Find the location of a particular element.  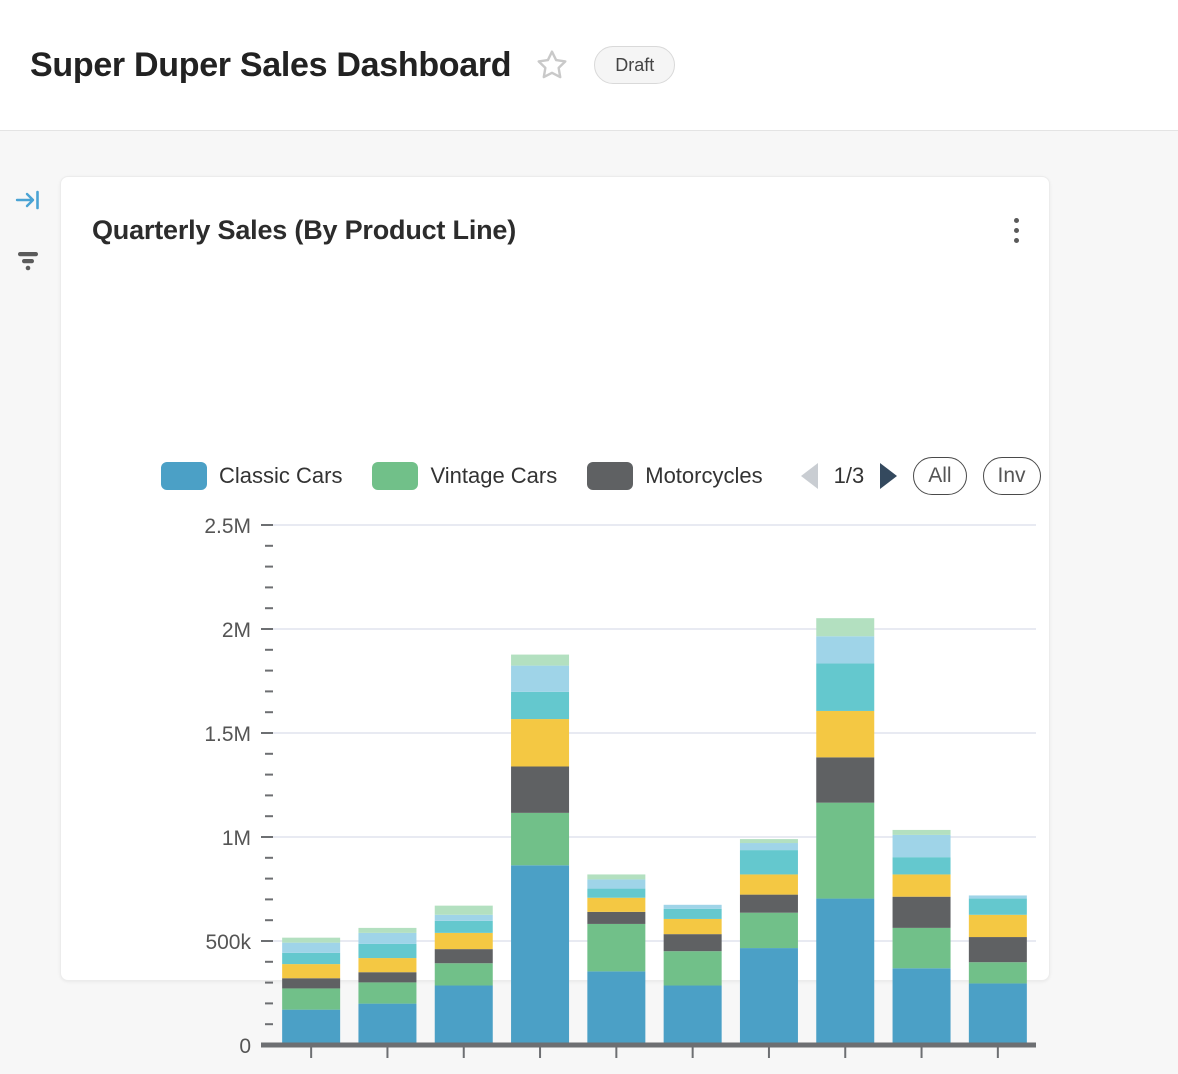

legend-item-vintage-cars: Vintage Cars is located at coordinates (464, 476).